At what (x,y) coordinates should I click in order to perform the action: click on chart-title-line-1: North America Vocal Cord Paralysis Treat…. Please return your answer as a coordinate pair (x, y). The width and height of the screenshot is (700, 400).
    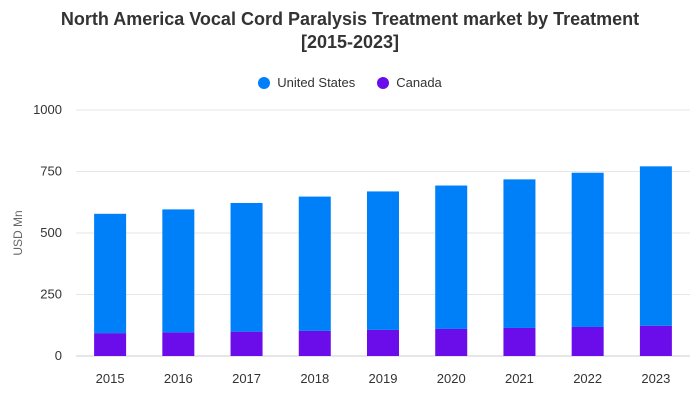
    Looking at the image, I should click on (350, 19).